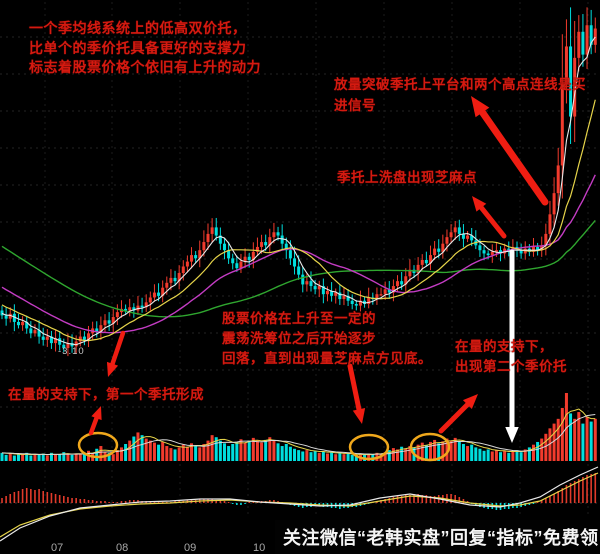 The image size is (600, 554). What do you see at coordinates (299, 338) in the screenshot?
I see `note-line: 震荡洗筹位之后开始逐步` at bounding box center [299, 338].